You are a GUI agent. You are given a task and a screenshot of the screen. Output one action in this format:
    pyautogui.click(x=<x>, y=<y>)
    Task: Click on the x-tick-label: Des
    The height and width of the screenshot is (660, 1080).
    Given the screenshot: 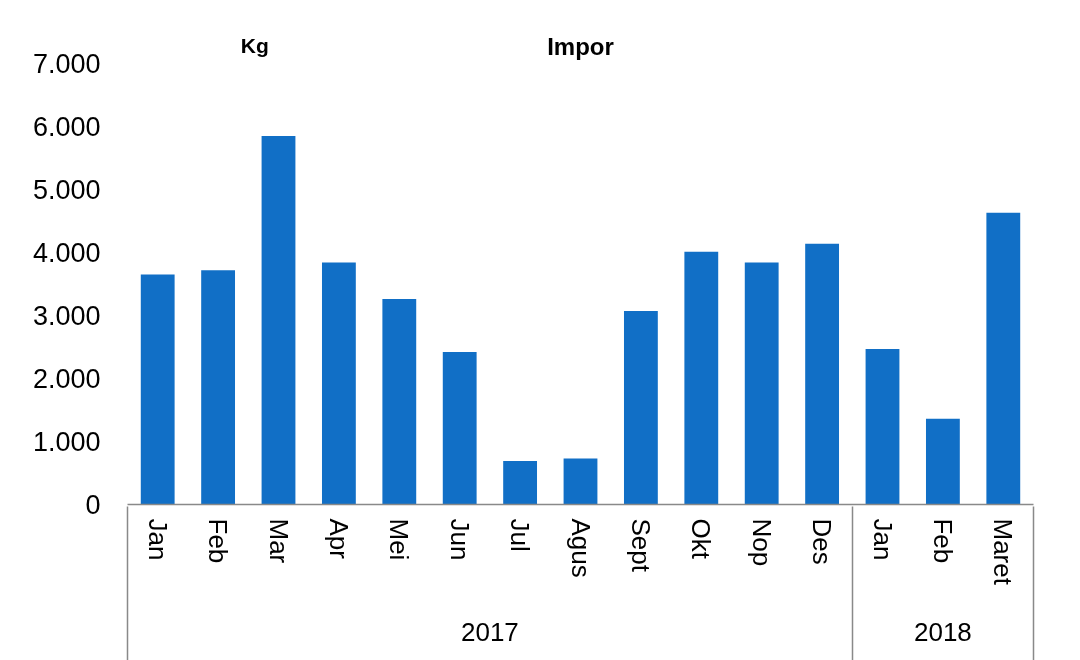 What is the action you would take?
    pyautogui.click(x=822, y=541)
    